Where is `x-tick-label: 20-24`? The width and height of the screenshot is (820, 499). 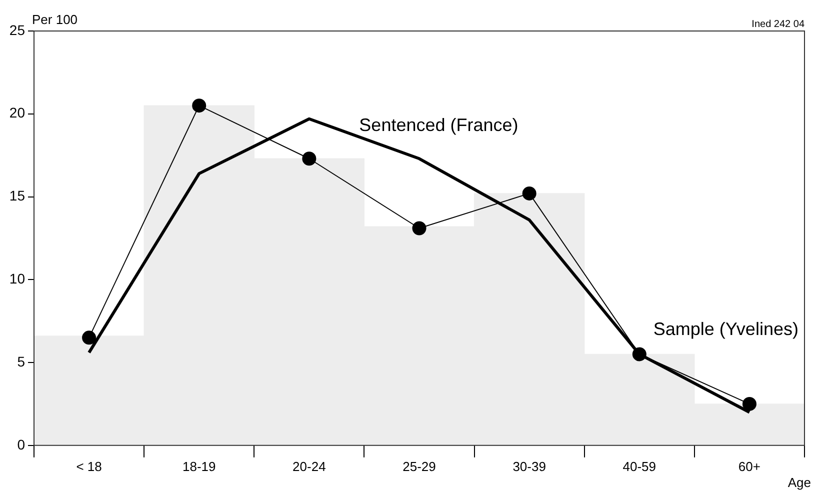
x-tick-label: 20-24 is located at coordinates (309, 466).